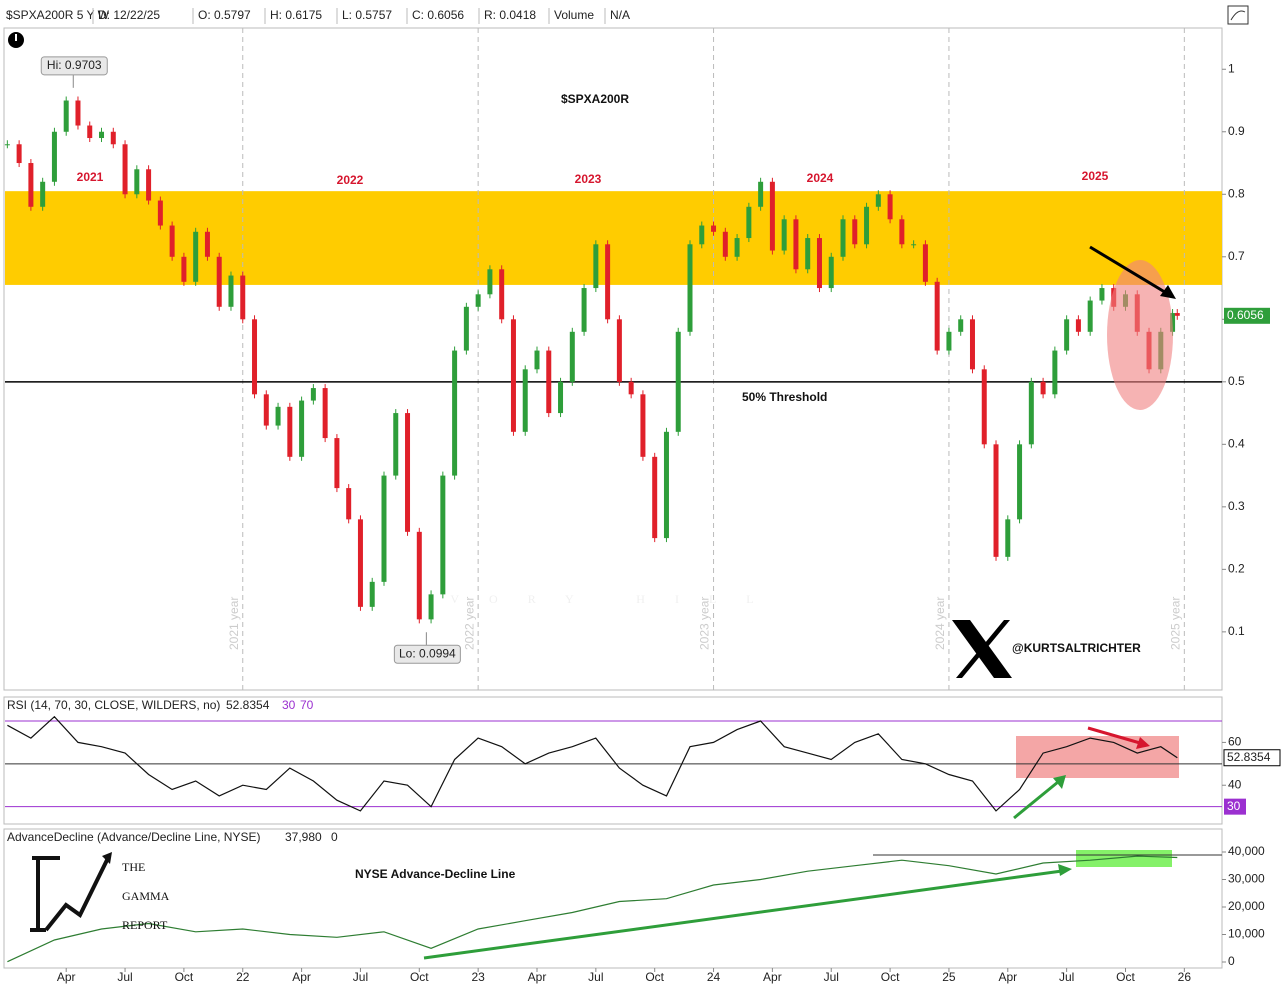 The width and height of the screenshot is (1287, 992). Describe the element at coordinates (350, 180) in the screenshot. I see `year-label: 2022` at that location.